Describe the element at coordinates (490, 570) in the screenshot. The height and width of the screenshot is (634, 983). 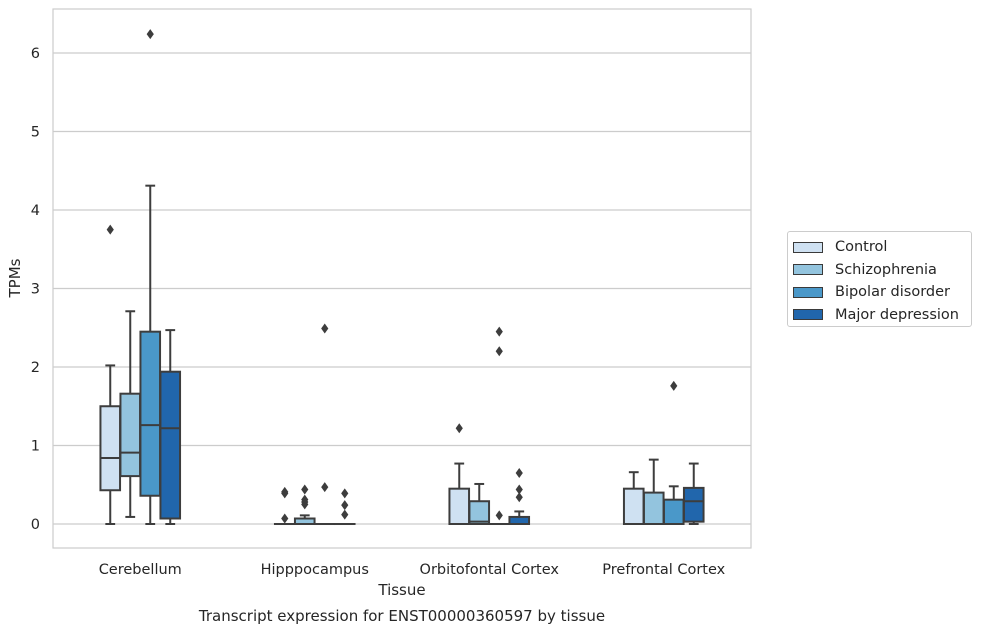
I see `x-tick-label: Orbitofontal Cortex` at that location.